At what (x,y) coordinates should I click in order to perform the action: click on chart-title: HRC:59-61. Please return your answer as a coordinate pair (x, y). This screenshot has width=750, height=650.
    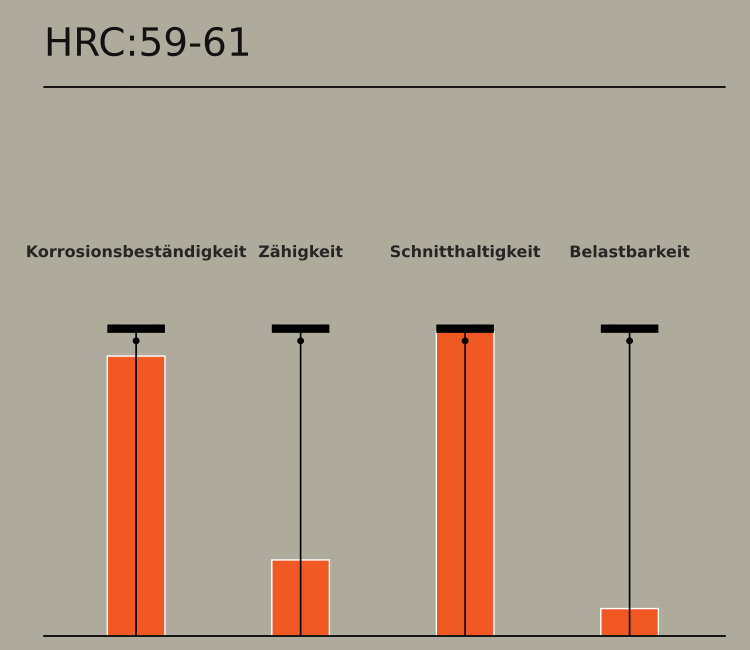
    Looking at the image, I should click on (148, 41).